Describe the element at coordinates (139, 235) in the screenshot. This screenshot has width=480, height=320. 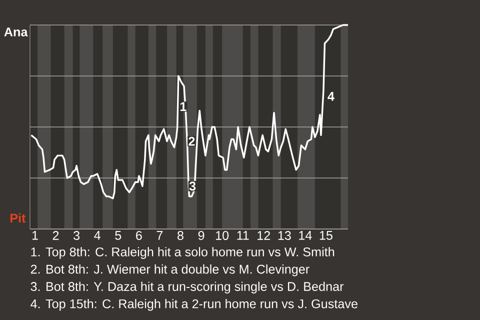
I see `x-tick-label: 6` at that location.